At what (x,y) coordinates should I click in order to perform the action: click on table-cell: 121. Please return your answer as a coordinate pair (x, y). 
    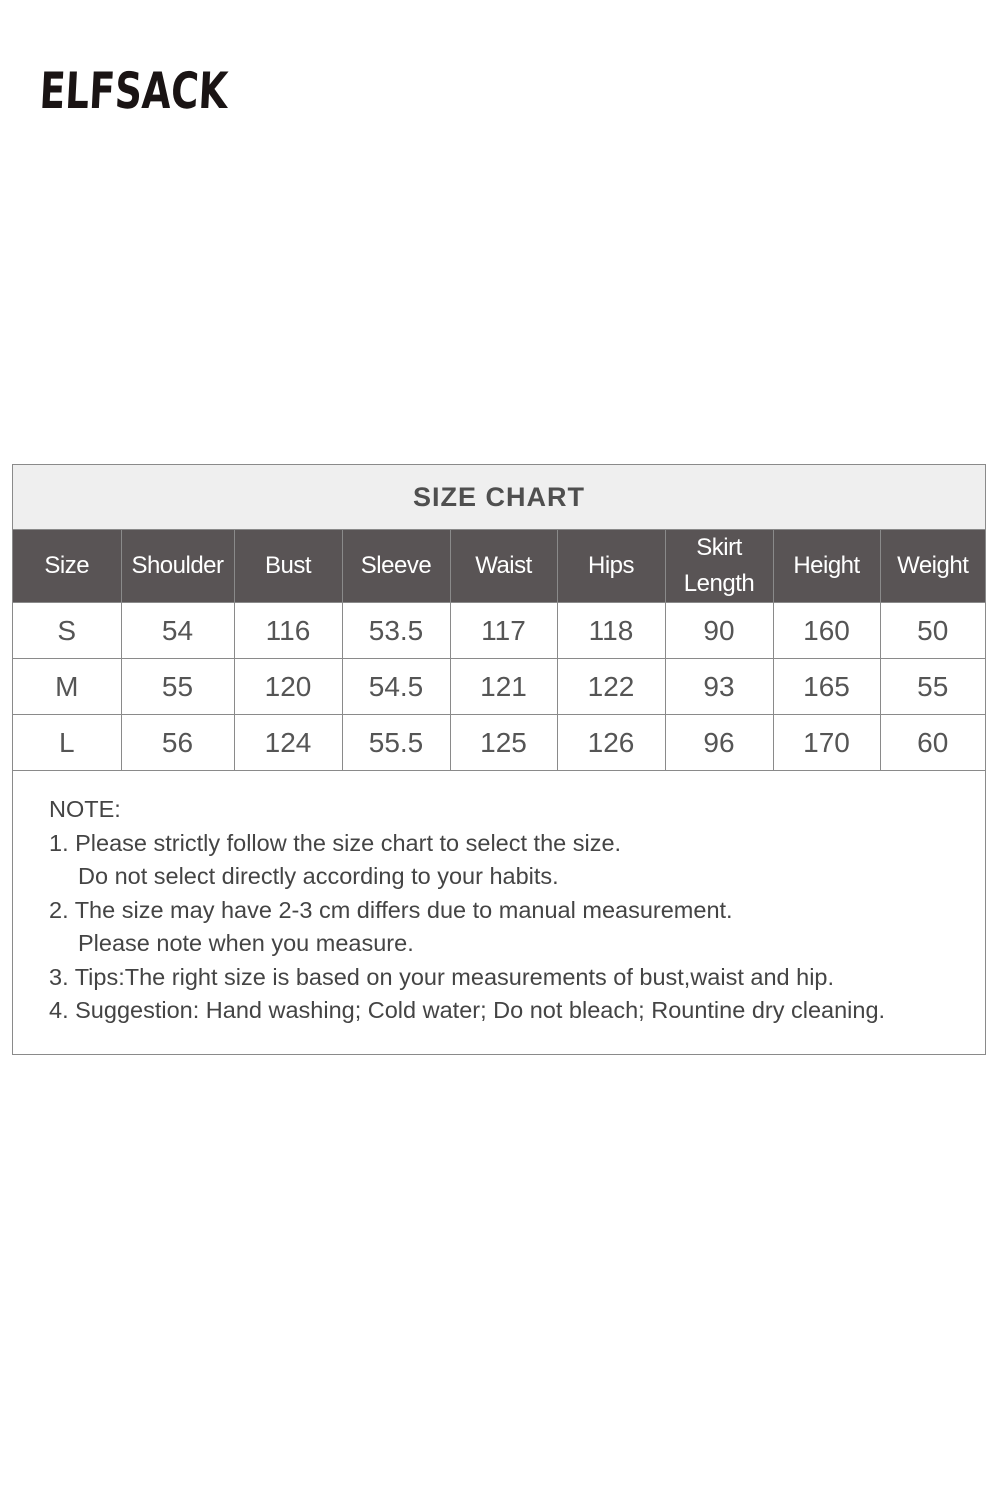
    Looking at the image, I should click on (503, 686).